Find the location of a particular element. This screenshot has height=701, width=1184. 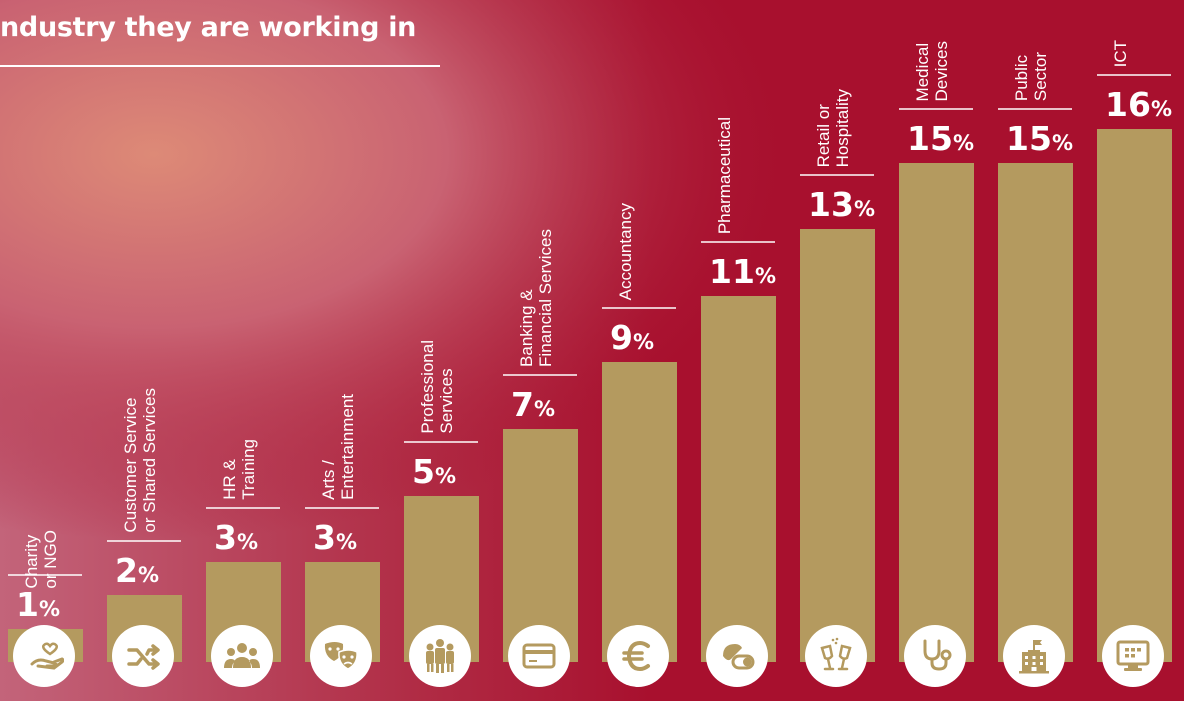

category-label-line: Services is located at coordinates (446, 400).